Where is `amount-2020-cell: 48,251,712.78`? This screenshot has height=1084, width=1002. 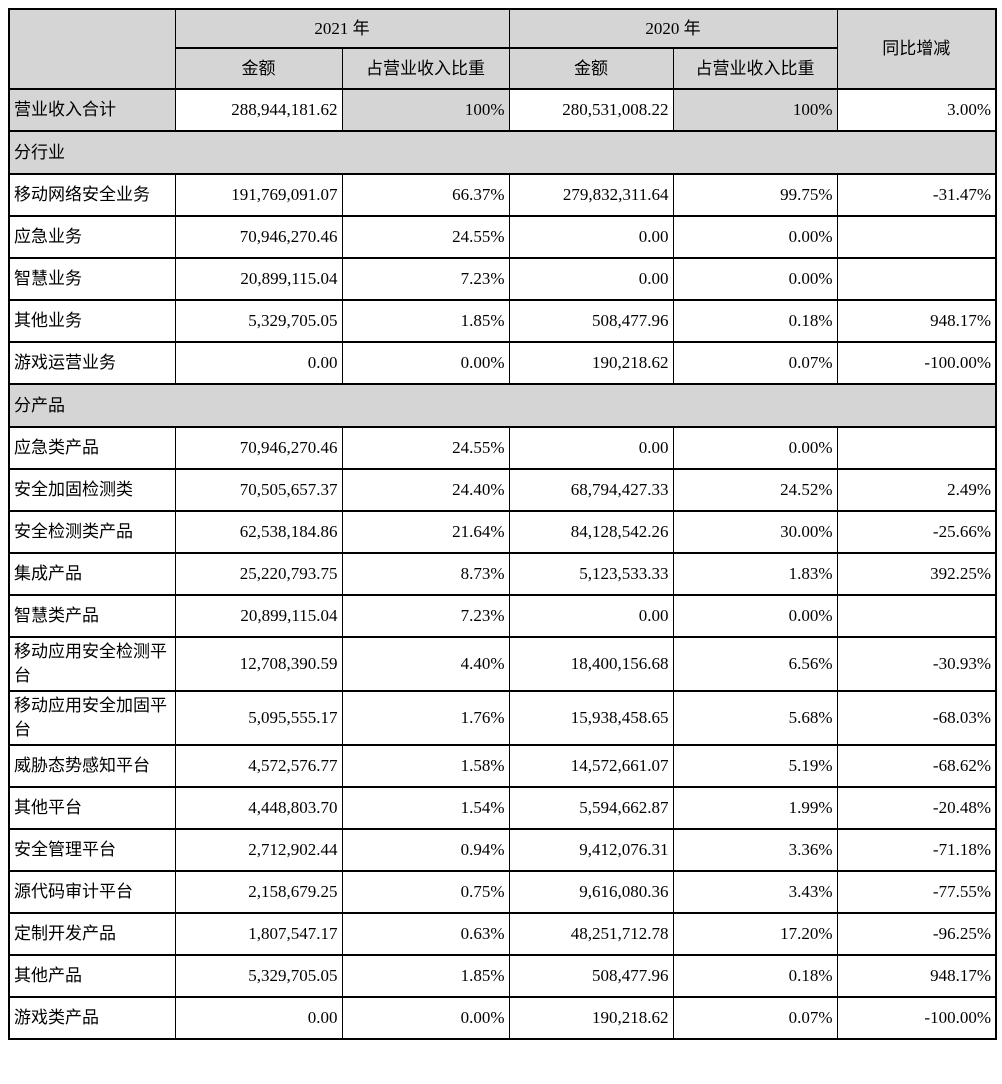 amount-2020-cell: 48,251,712.78 is located at coordinates (591, 934).